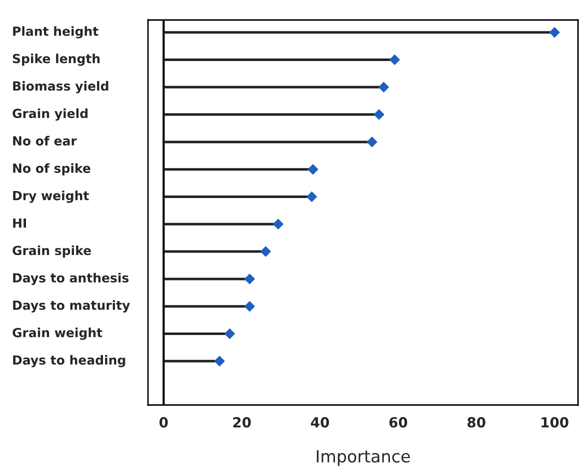 The width and height of the screenshot is (579, 468). Describe the element at coordinates (50, 114) in the screenshot. I see `y-tick-label: Grain yield` at that location.